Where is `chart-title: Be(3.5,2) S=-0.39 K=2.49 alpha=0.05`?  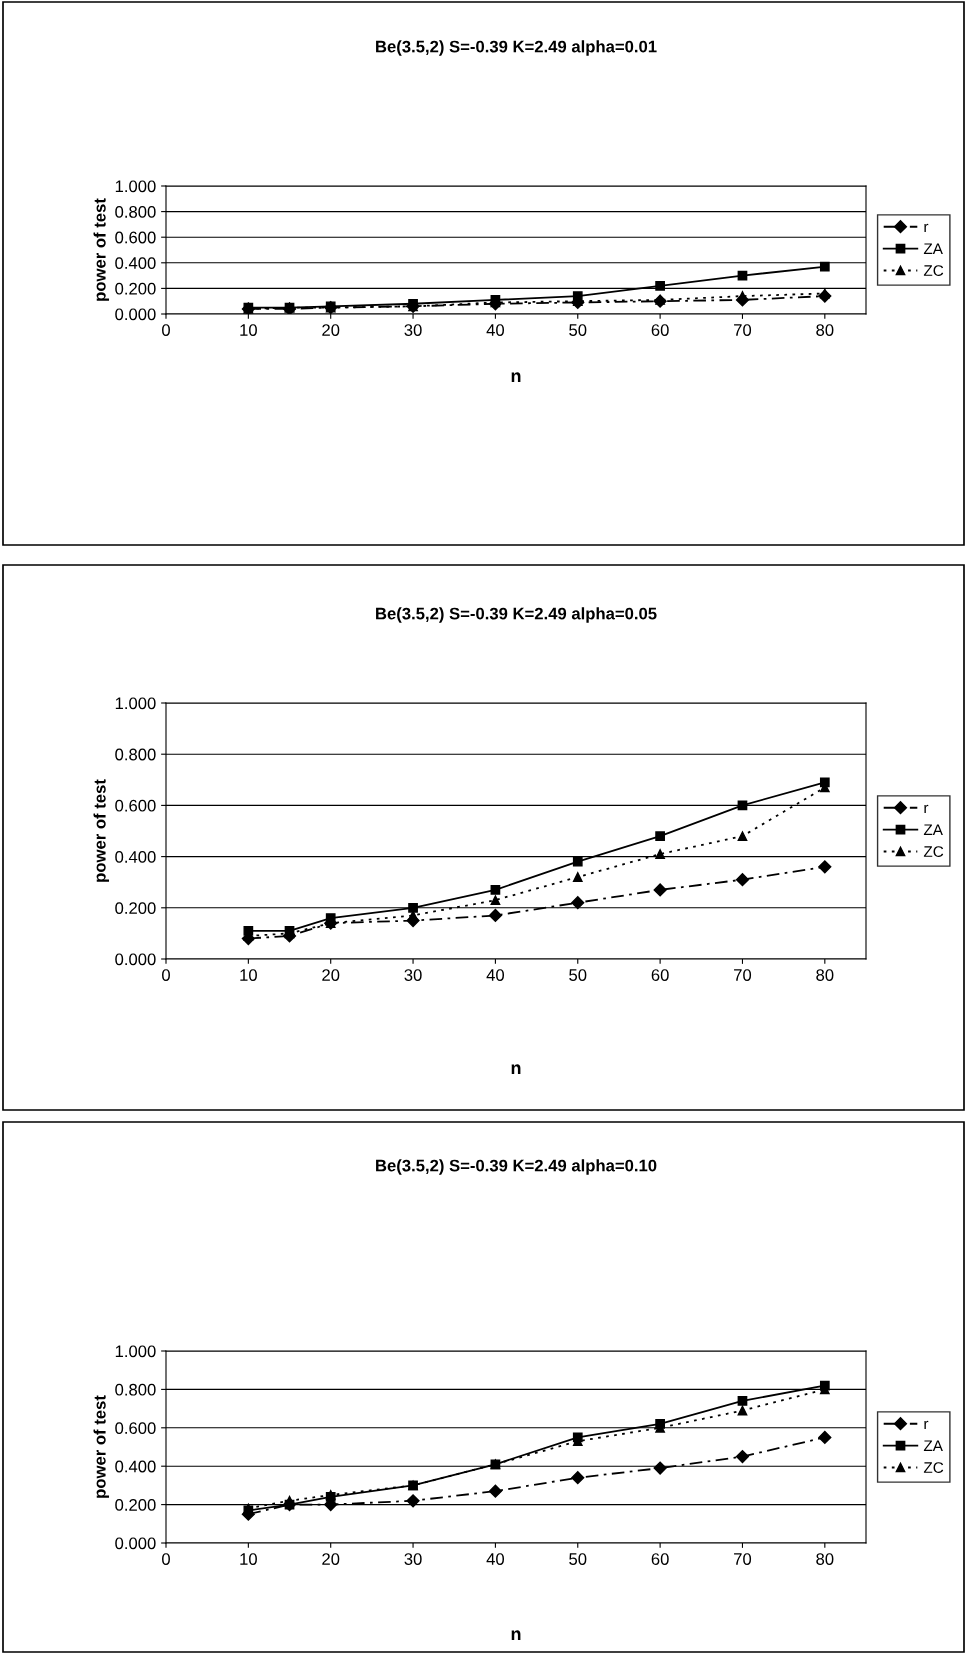 chart-title: Be(3.5,2) S=-0.39 K=2.49 alpha=0.05 is located at coordinates (516, 615).